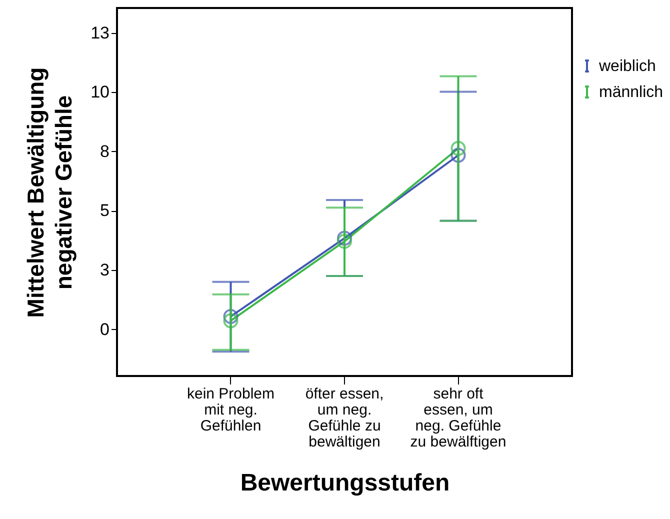 Image resolution: width=670 pixels, height=519 pixels. Describe the element at coordinates (49, 192) in the screenshot. I see `y-axis-title: Mittelwert Bewältigung negativer Gefühle` at that location.